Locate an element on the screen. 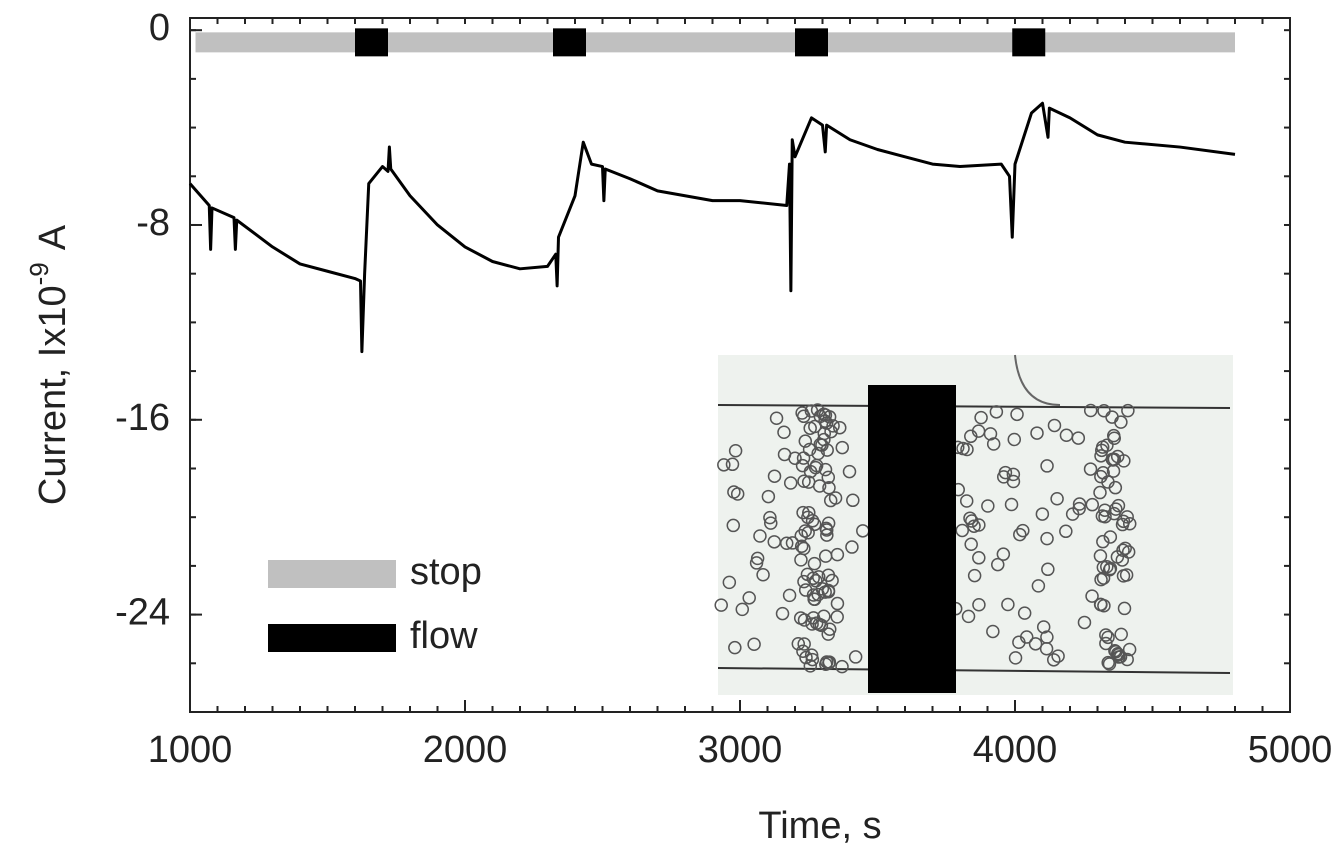 This screenshot has width=1335, height=857. y-tick-label: -24 is located at coordinates (142, 613).